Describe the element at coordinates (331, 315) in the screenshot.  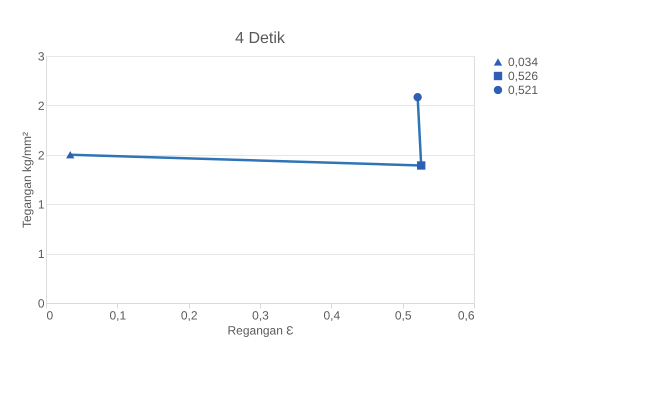
I see `x-tick-label: 0,4` at that location.